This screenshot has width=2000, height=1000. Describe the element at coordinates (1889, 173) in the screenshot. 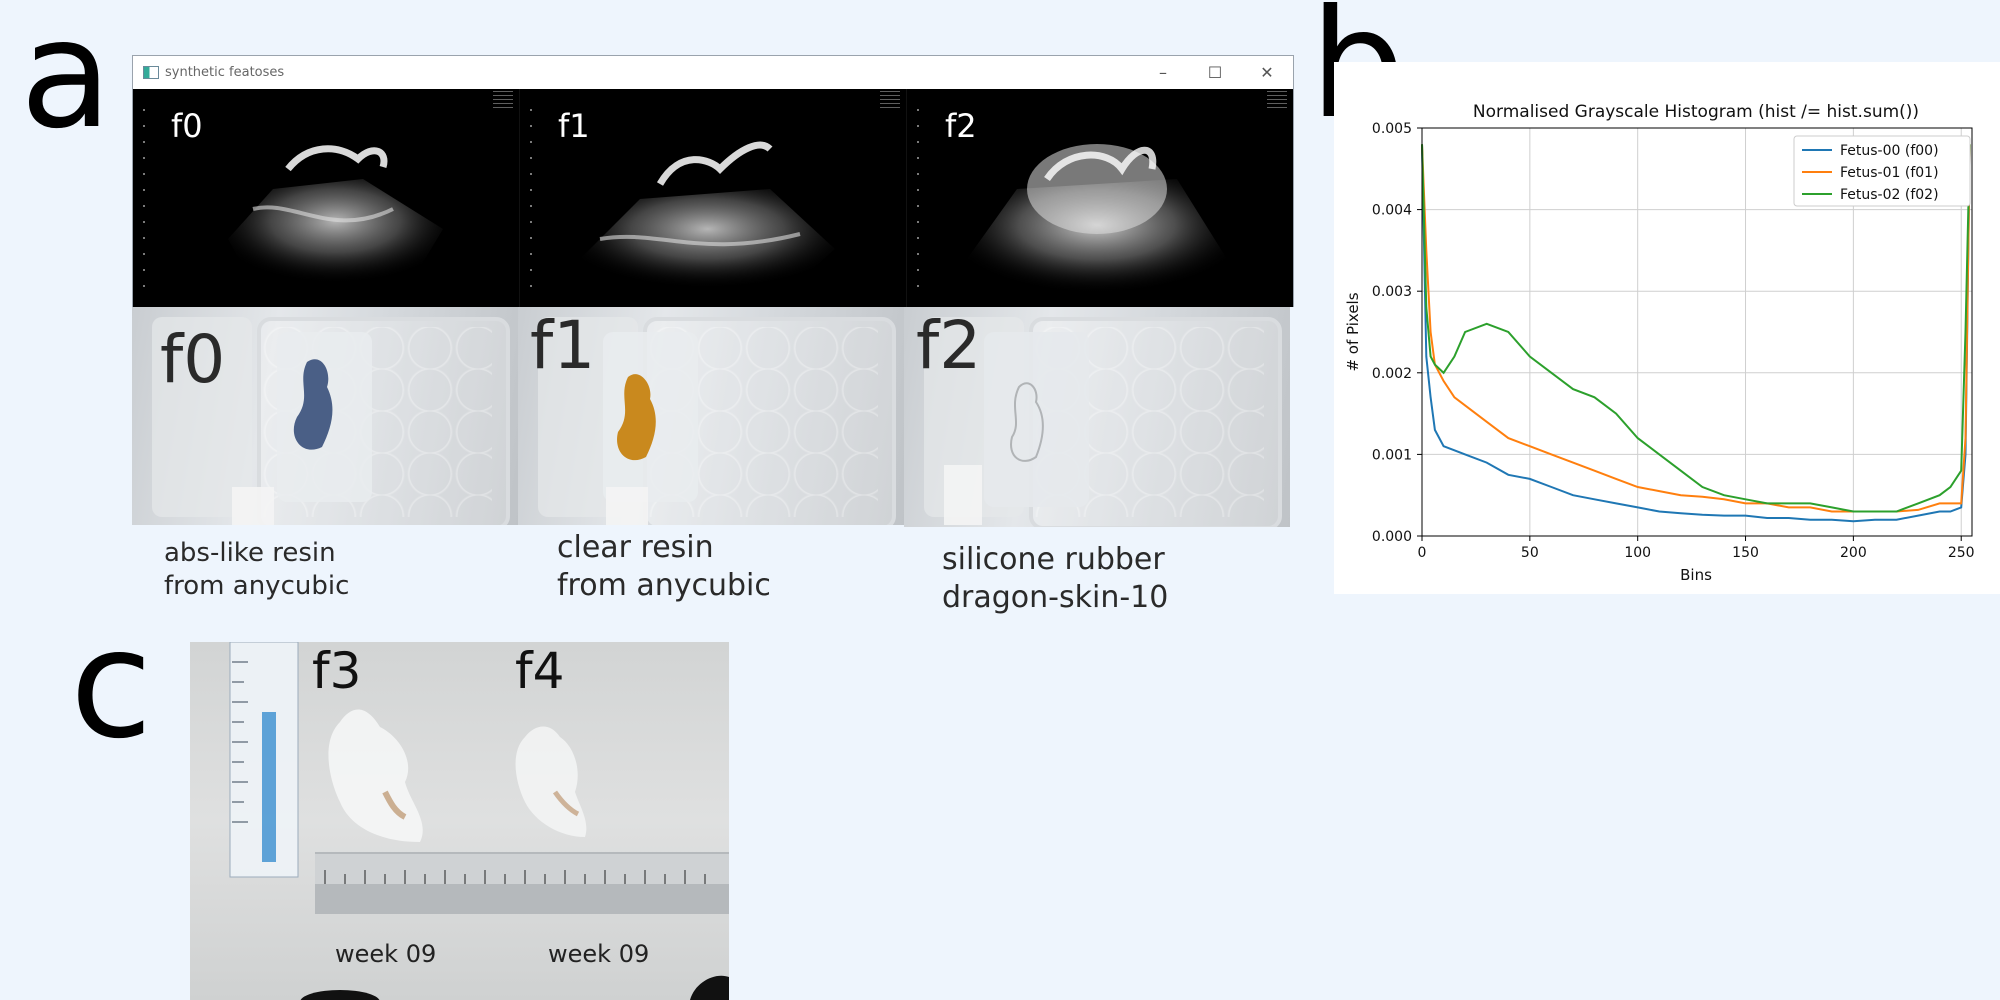

I see `legend-label: Fetus-01 (f01)` at that location.